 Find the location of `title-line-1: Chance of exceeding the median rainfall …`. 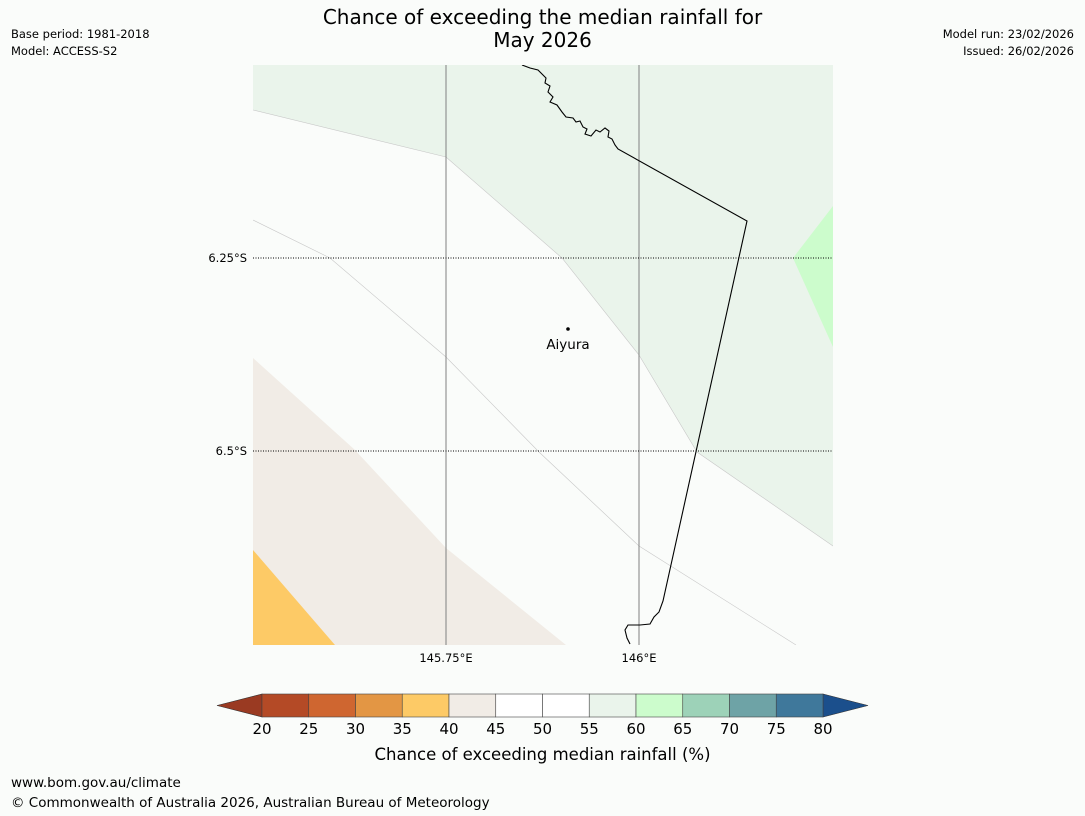

title-line-1: Chance of exceeding the median rainfall … is located at coordinates (542, 17).